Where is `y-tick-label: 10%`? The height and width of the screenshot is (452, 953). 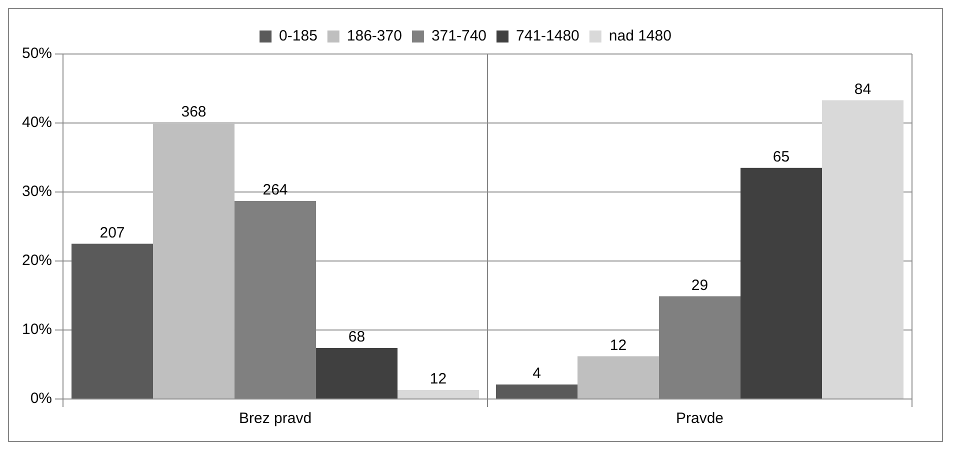
y-tick-label: 10% is located at coordinates (37, 329).